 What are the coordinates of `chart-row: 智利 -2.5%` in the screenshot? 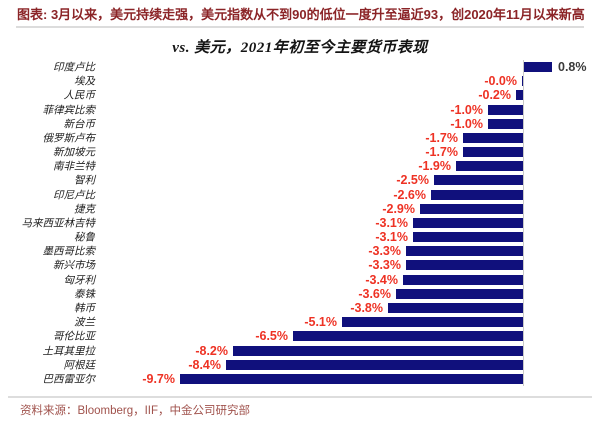 It's located at (300, 180).